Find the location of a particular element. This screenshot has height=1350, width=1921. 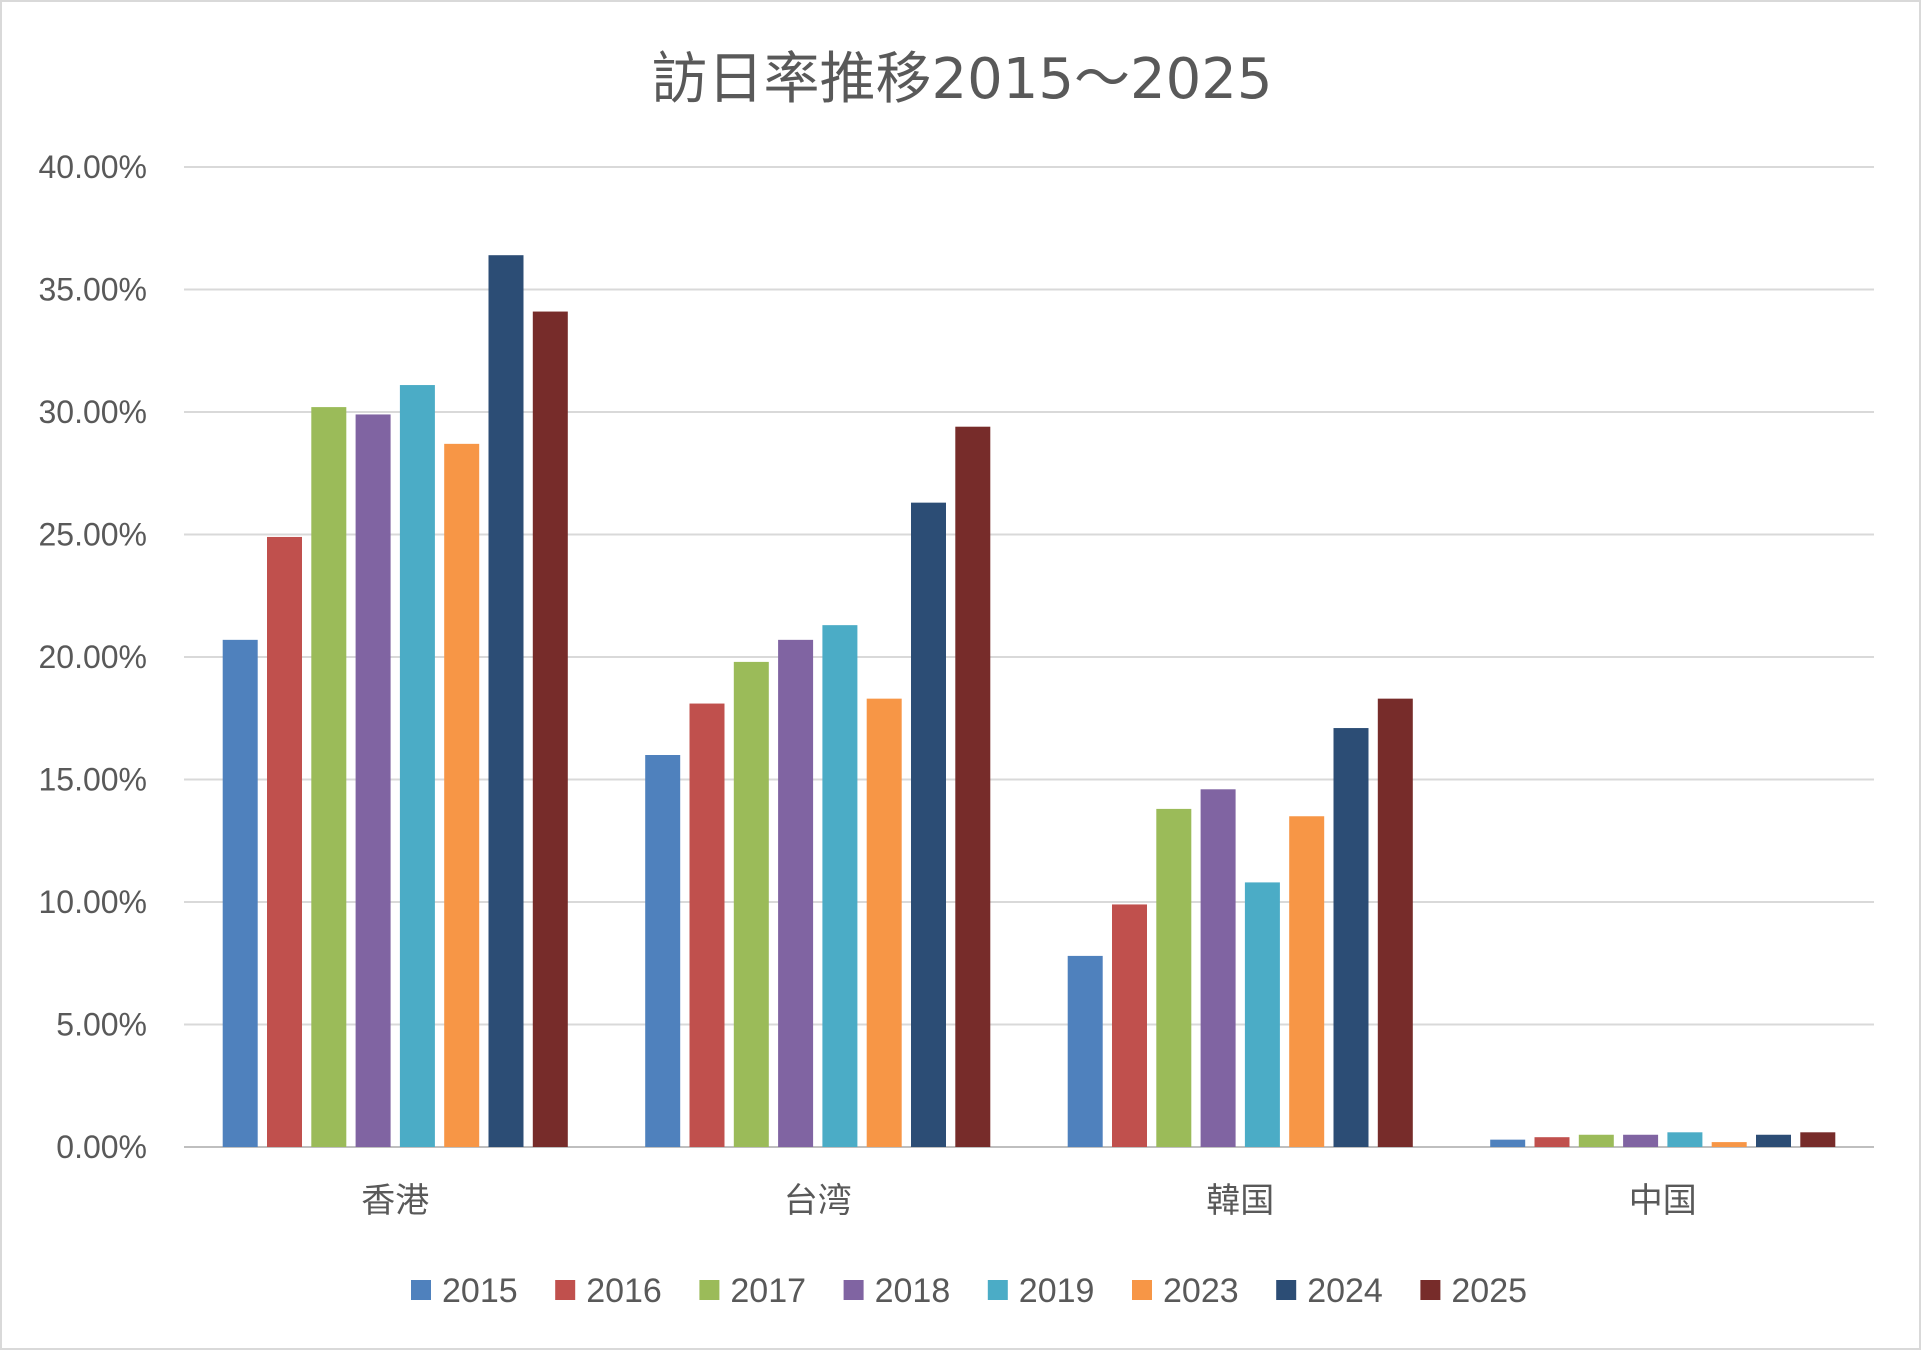

category-label: 中国 is located at coordinates (1663, 1201).